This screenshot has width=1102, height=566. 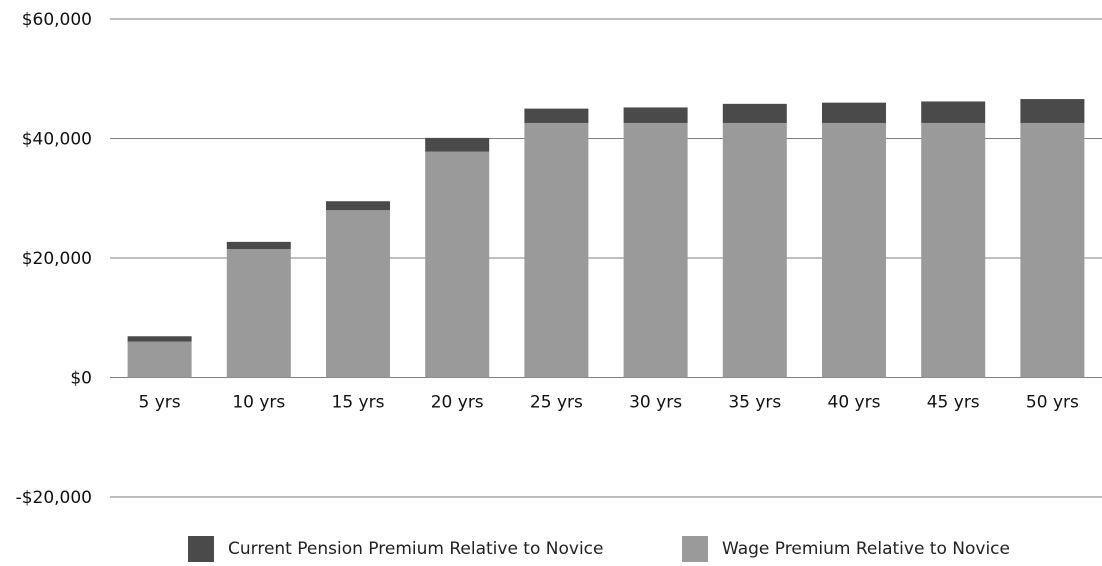 What do you see at coordinates (695, 549) in the screenshot?
I see `legend-swatch-wage` at bounding box center [695, 549].